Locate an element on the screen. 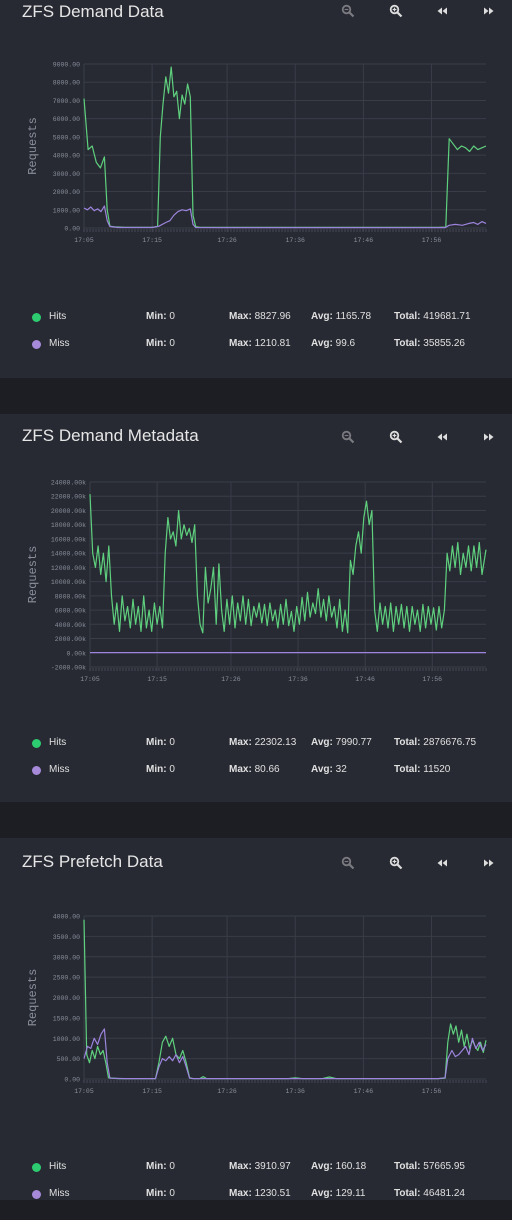  y-tick-label: 0.00 is located at coordinates (72, 1080).